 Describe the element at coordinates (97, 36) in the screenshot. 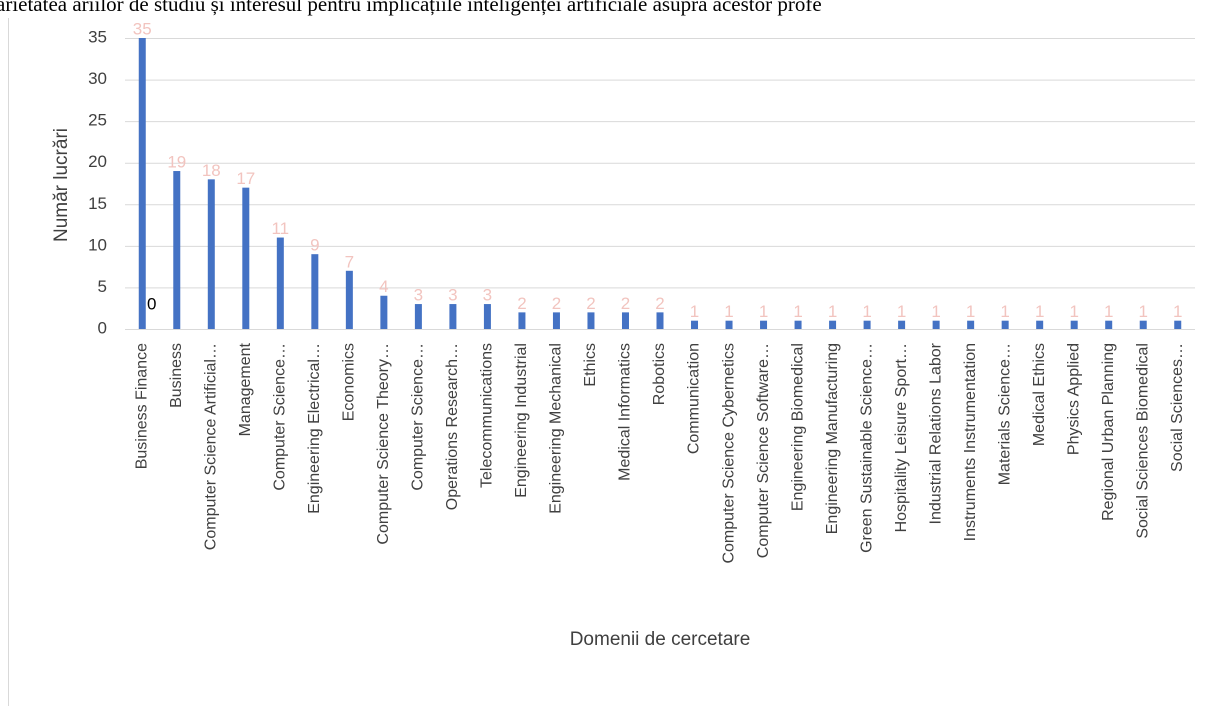

I see `y-tick-label: 35` at that location.